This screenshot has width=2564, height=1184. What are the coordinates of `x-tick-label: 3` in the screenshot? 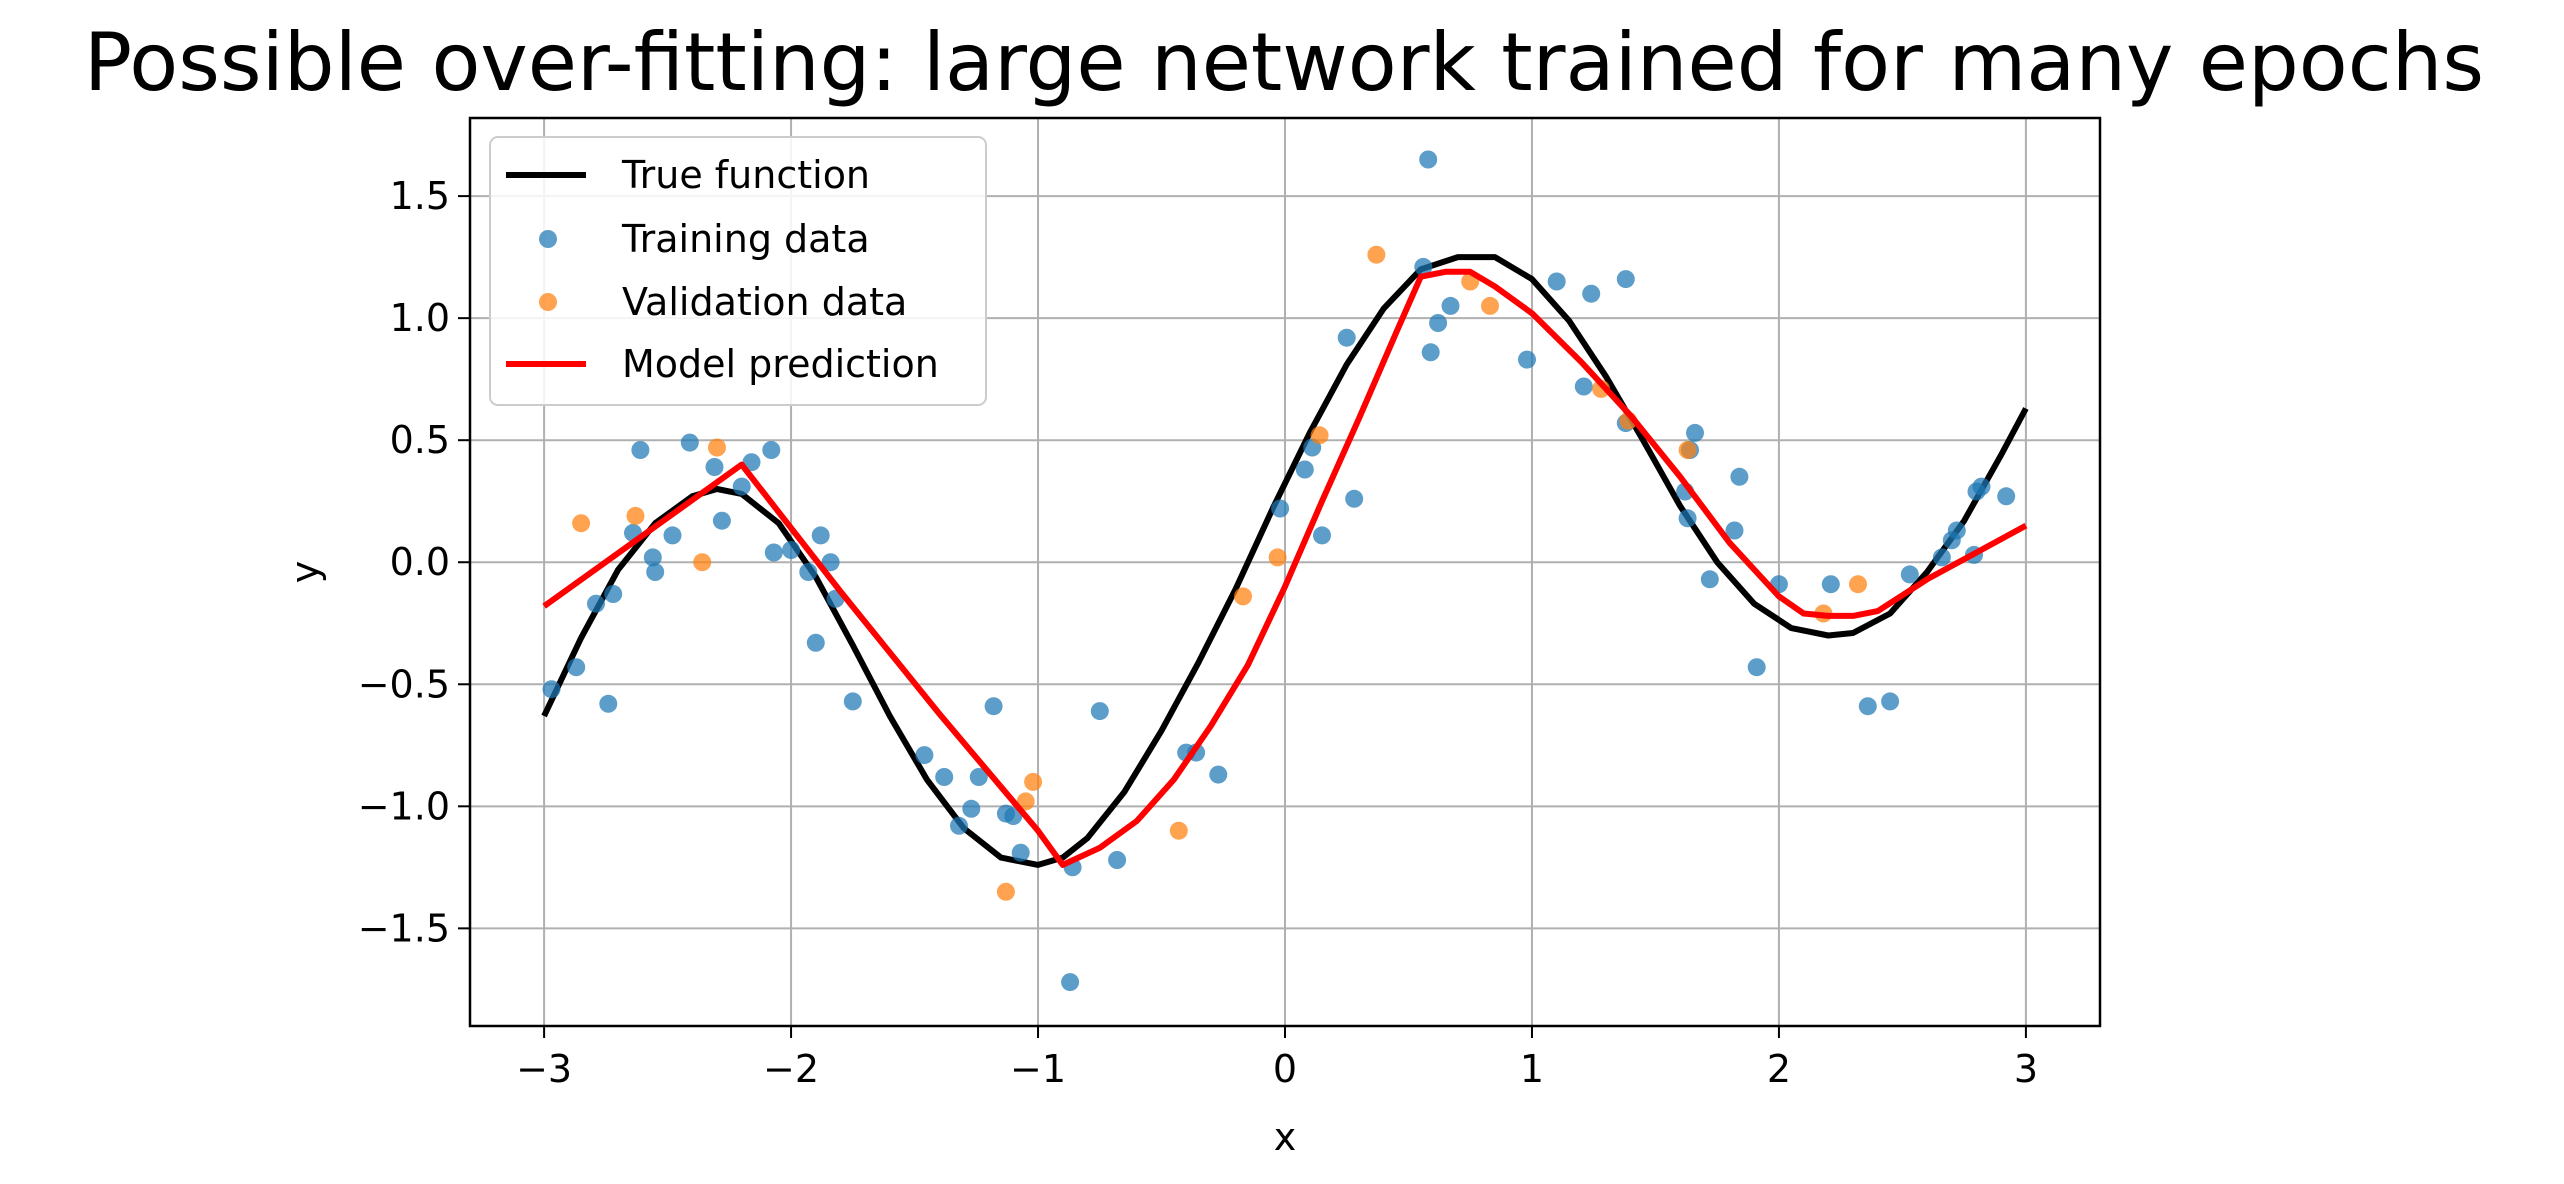 It's located at (2026, 1069).